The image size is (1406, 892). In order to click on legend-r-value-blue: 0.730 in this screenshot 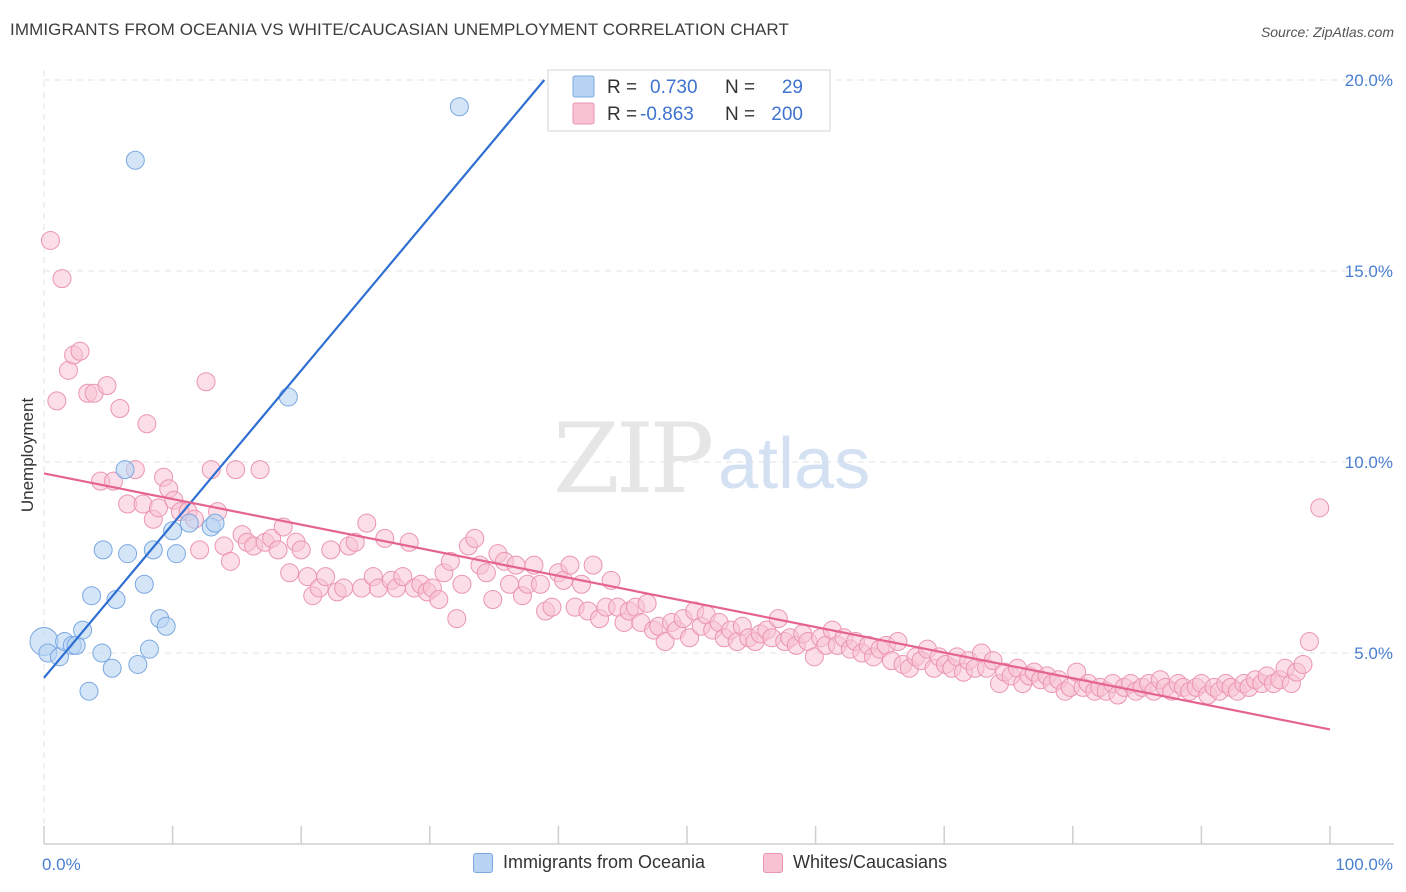, I will do `click(674, 87)`.